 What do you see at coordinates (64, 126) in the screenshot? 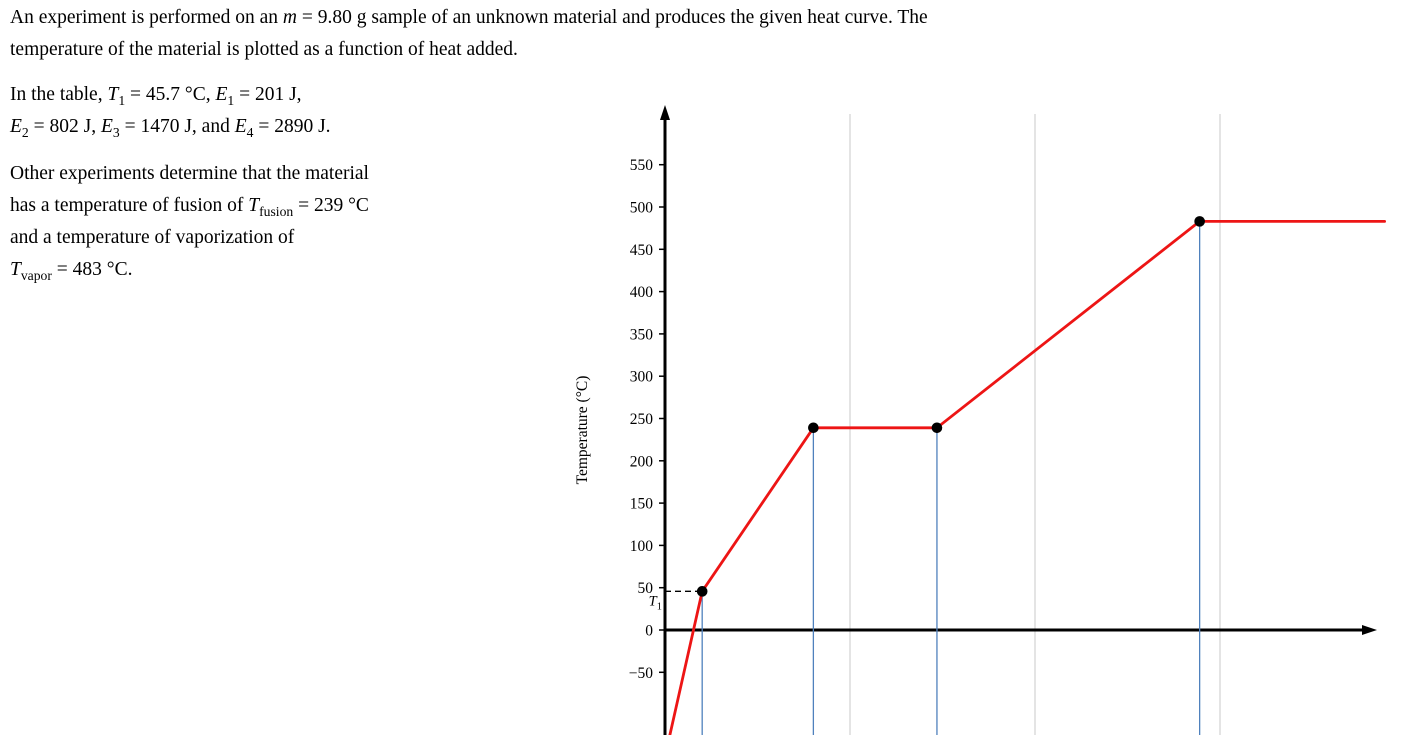
I see `text-run: = 802 J,` at bounding box center [64, 126].